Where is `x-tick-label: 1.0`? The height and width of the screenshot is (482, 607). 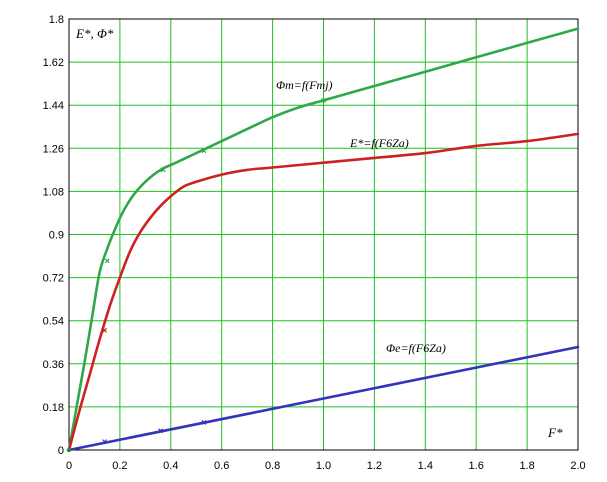
x-tick-label: 1.0 is located at coordinates (323, 466).